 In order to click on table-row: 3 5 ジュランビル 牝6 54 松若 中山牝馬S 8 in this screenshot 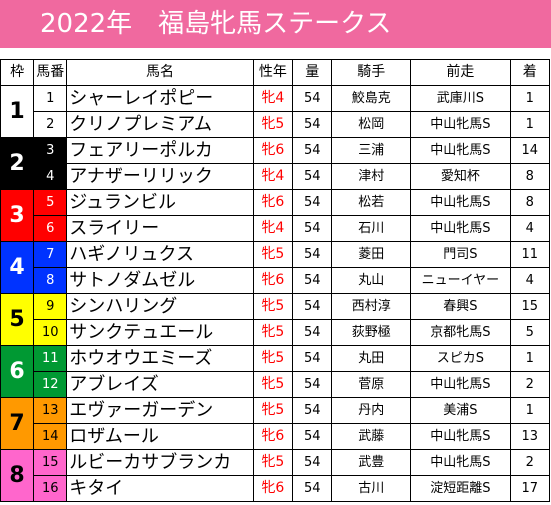, I will do `click(275, 215)`.